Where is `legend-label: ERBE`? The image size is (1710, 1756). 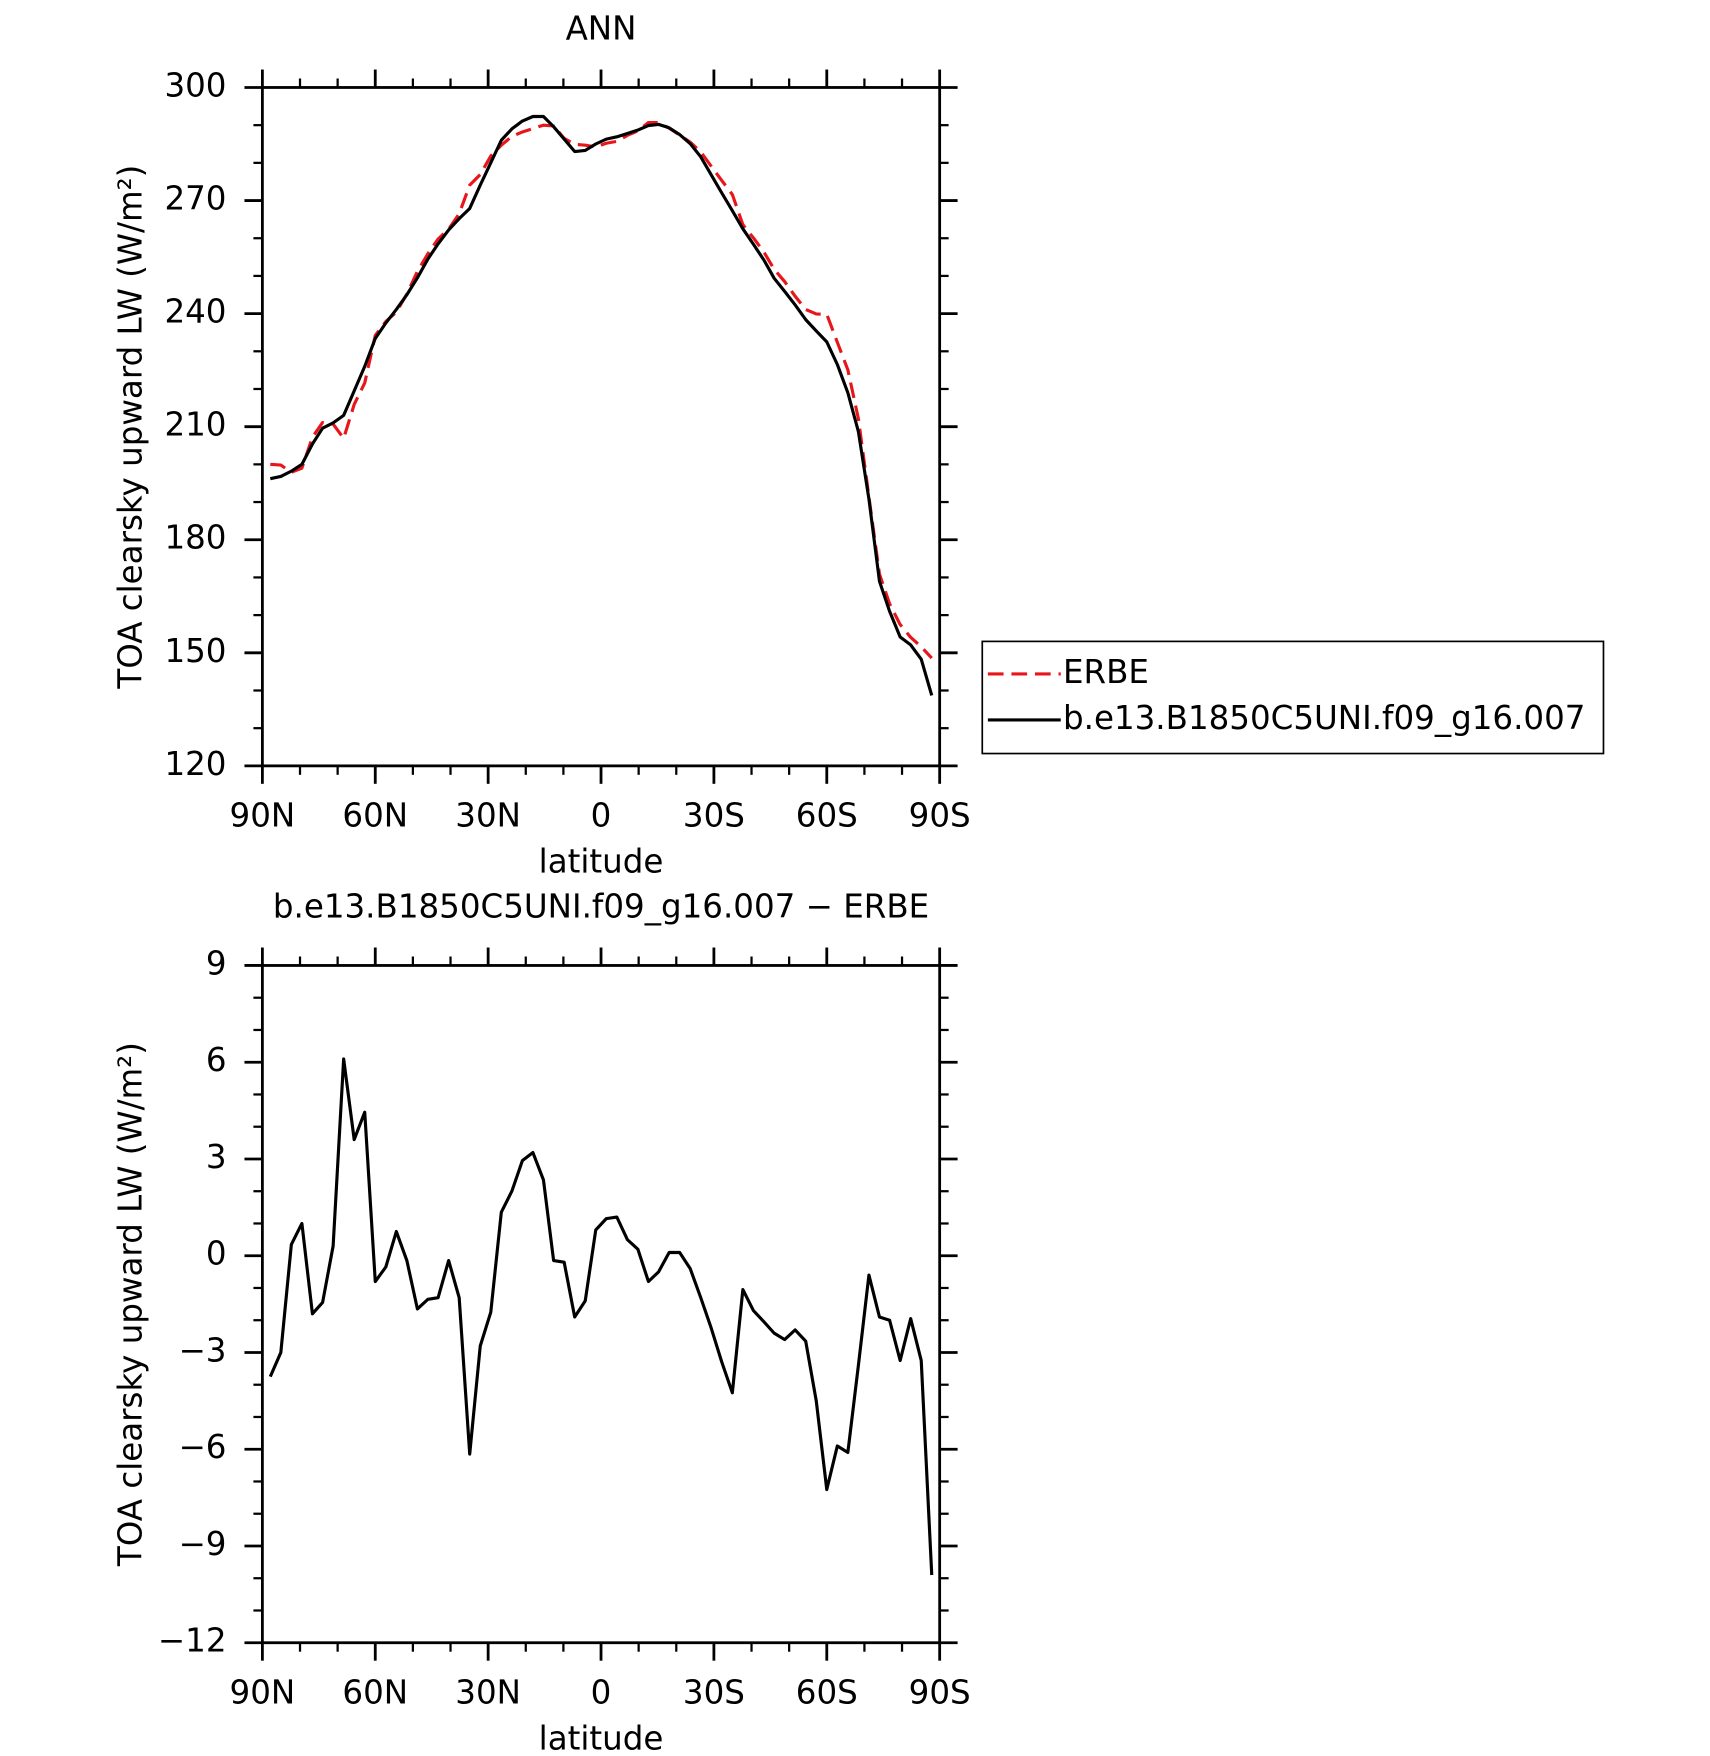 legend-label: ERBE is located at coordinates (1106, 672).